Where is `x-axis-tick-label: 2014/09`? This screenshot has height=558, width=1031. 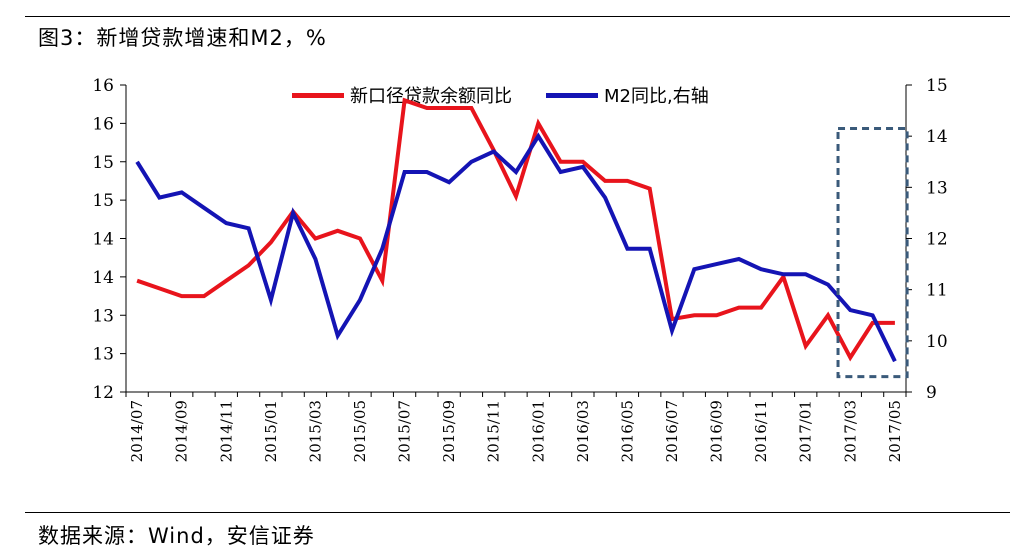 x-axis-tick-label: 2014/09 is located at coordinates (182, 431).